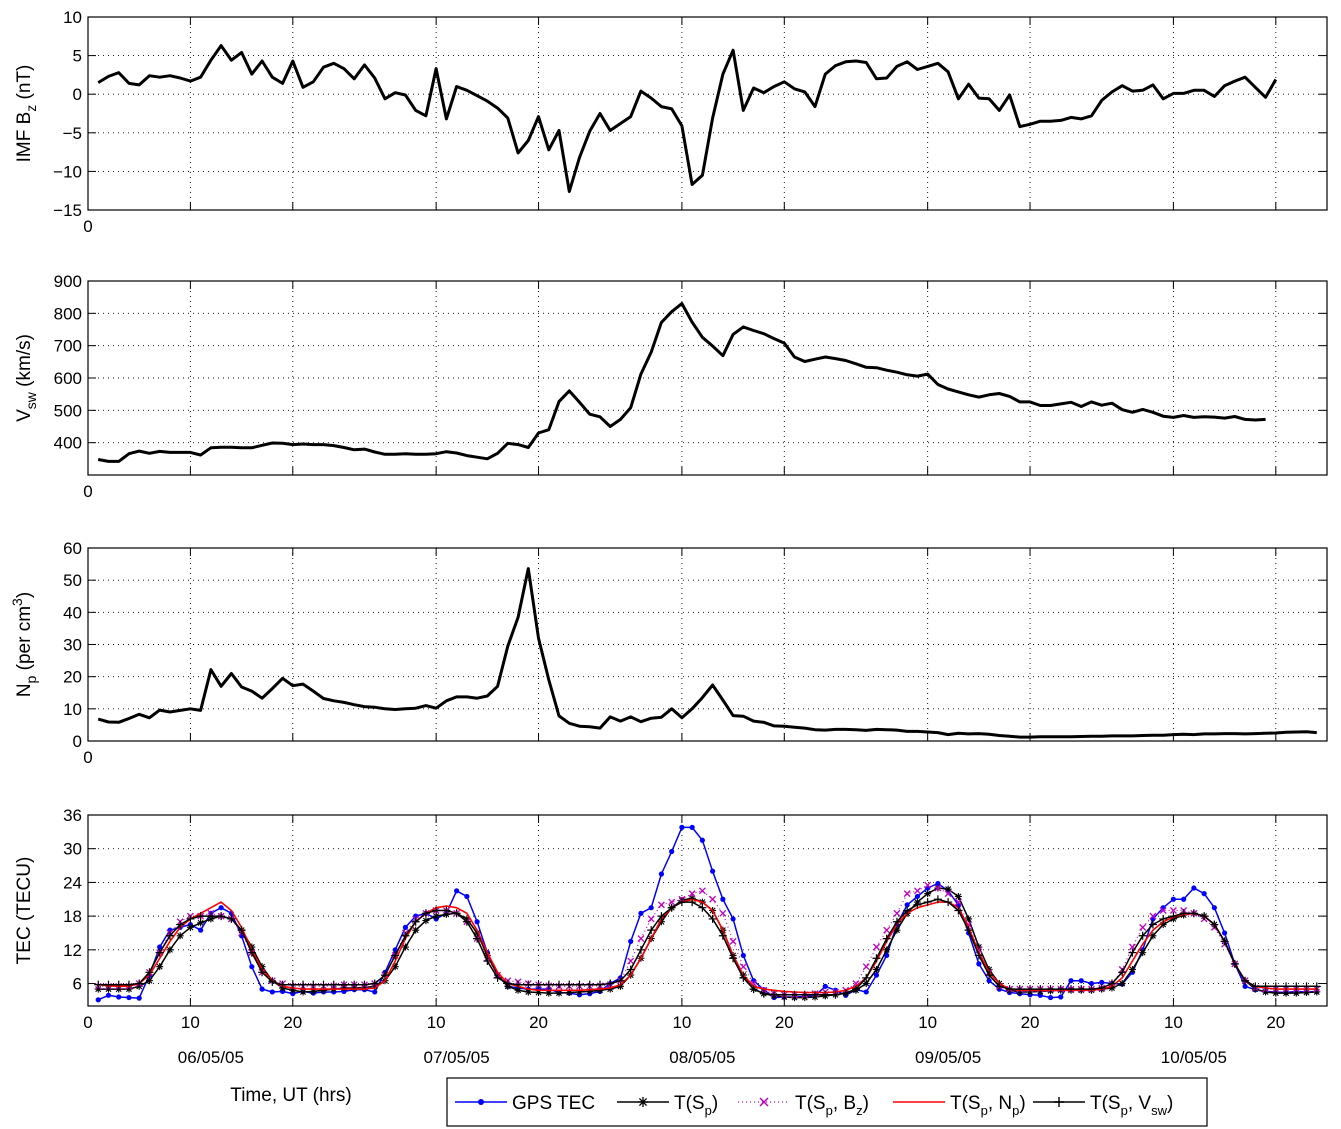  I want to click on legend-entry: T(Sp), so click(667, 1105).